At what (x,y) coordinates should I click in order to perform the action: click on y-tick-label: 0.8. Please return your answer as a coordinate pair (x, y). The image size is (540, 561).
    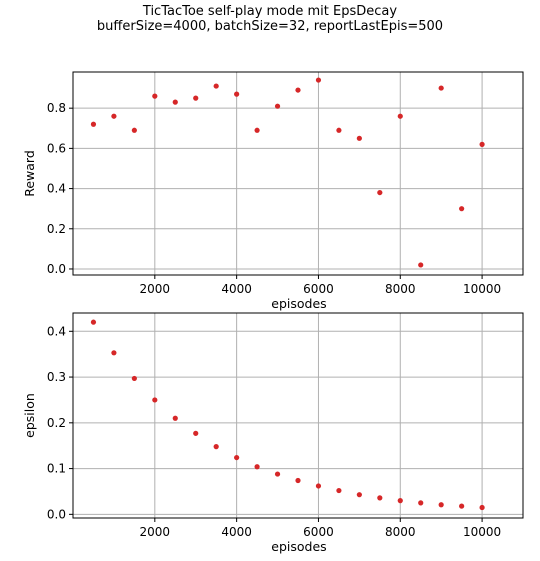
    Looking at the image, I should click on (56, 108).